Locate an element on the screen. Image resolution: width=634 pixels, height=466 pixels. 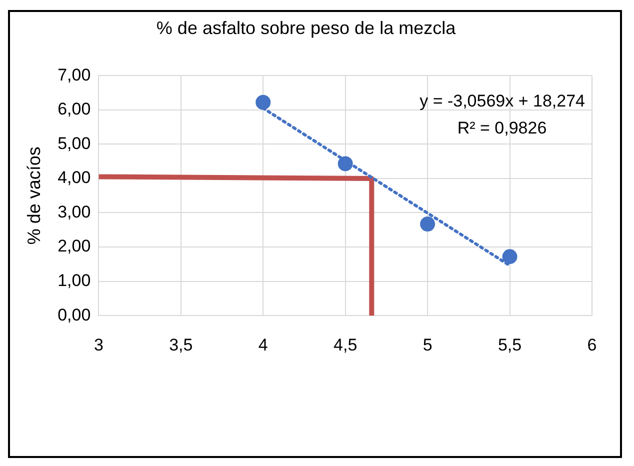
x-tick-label: 4,5 is located at coordinates (346, 344).